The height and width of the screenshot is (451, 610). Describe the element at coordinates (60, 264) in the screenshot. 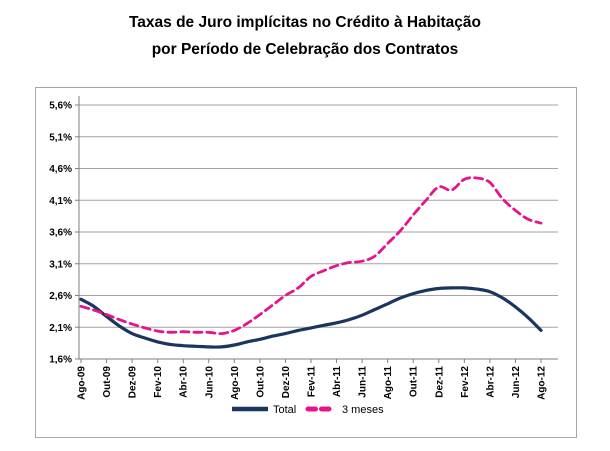

I see `y-axis-label: 3,1%` at that location.